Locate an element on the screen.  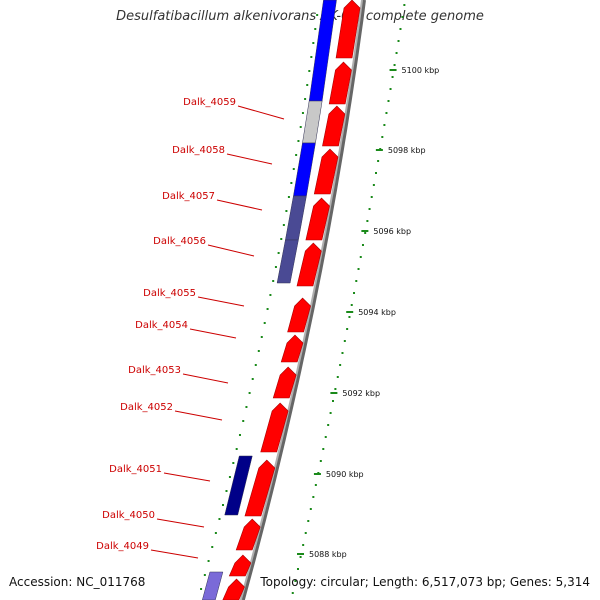
gene-label: Dalk_4058 is located at coordinates (198, 150).